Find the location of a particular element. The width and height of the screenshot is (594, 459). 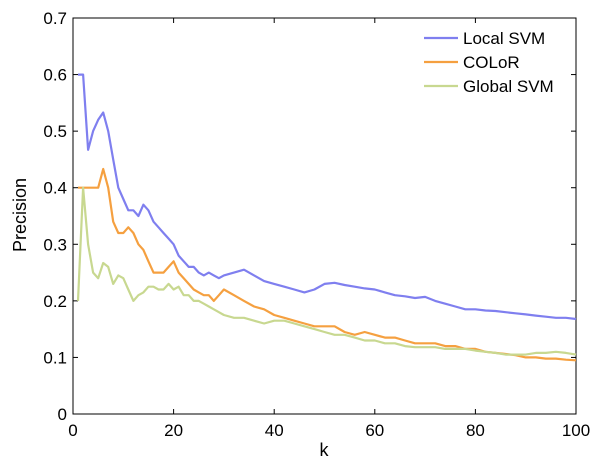

x-tick-label: 60 is located at coordinates (374, 430).